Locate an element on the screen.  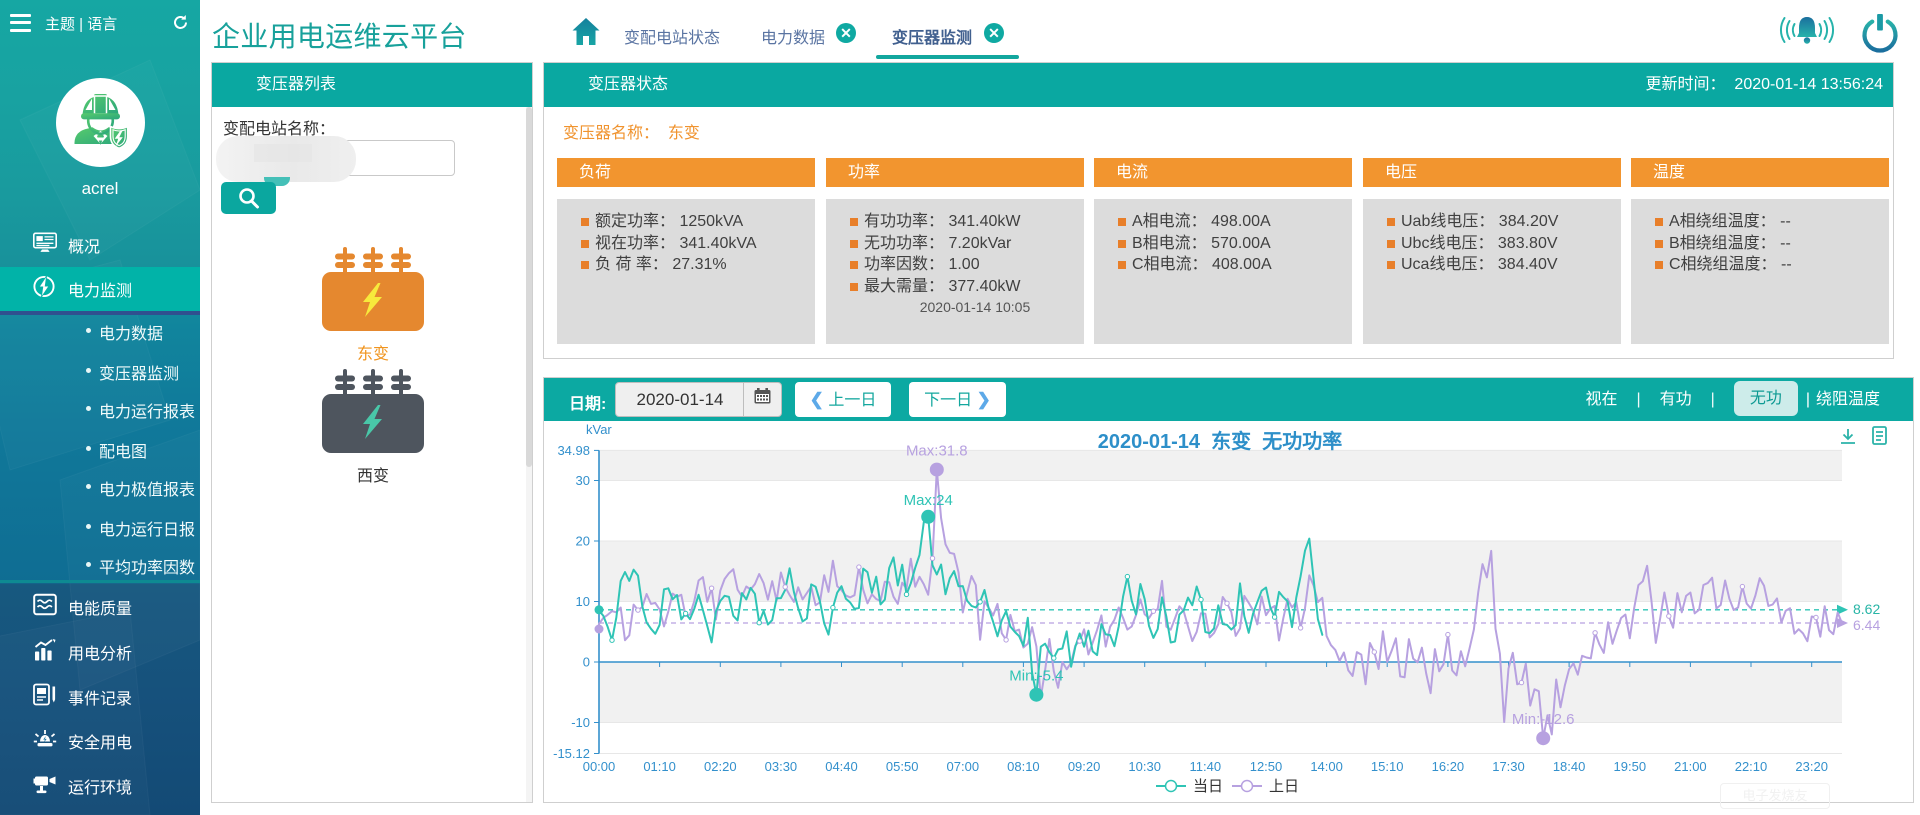
svg-text: Min:-5.4 is located at coordinates (1036, 676).